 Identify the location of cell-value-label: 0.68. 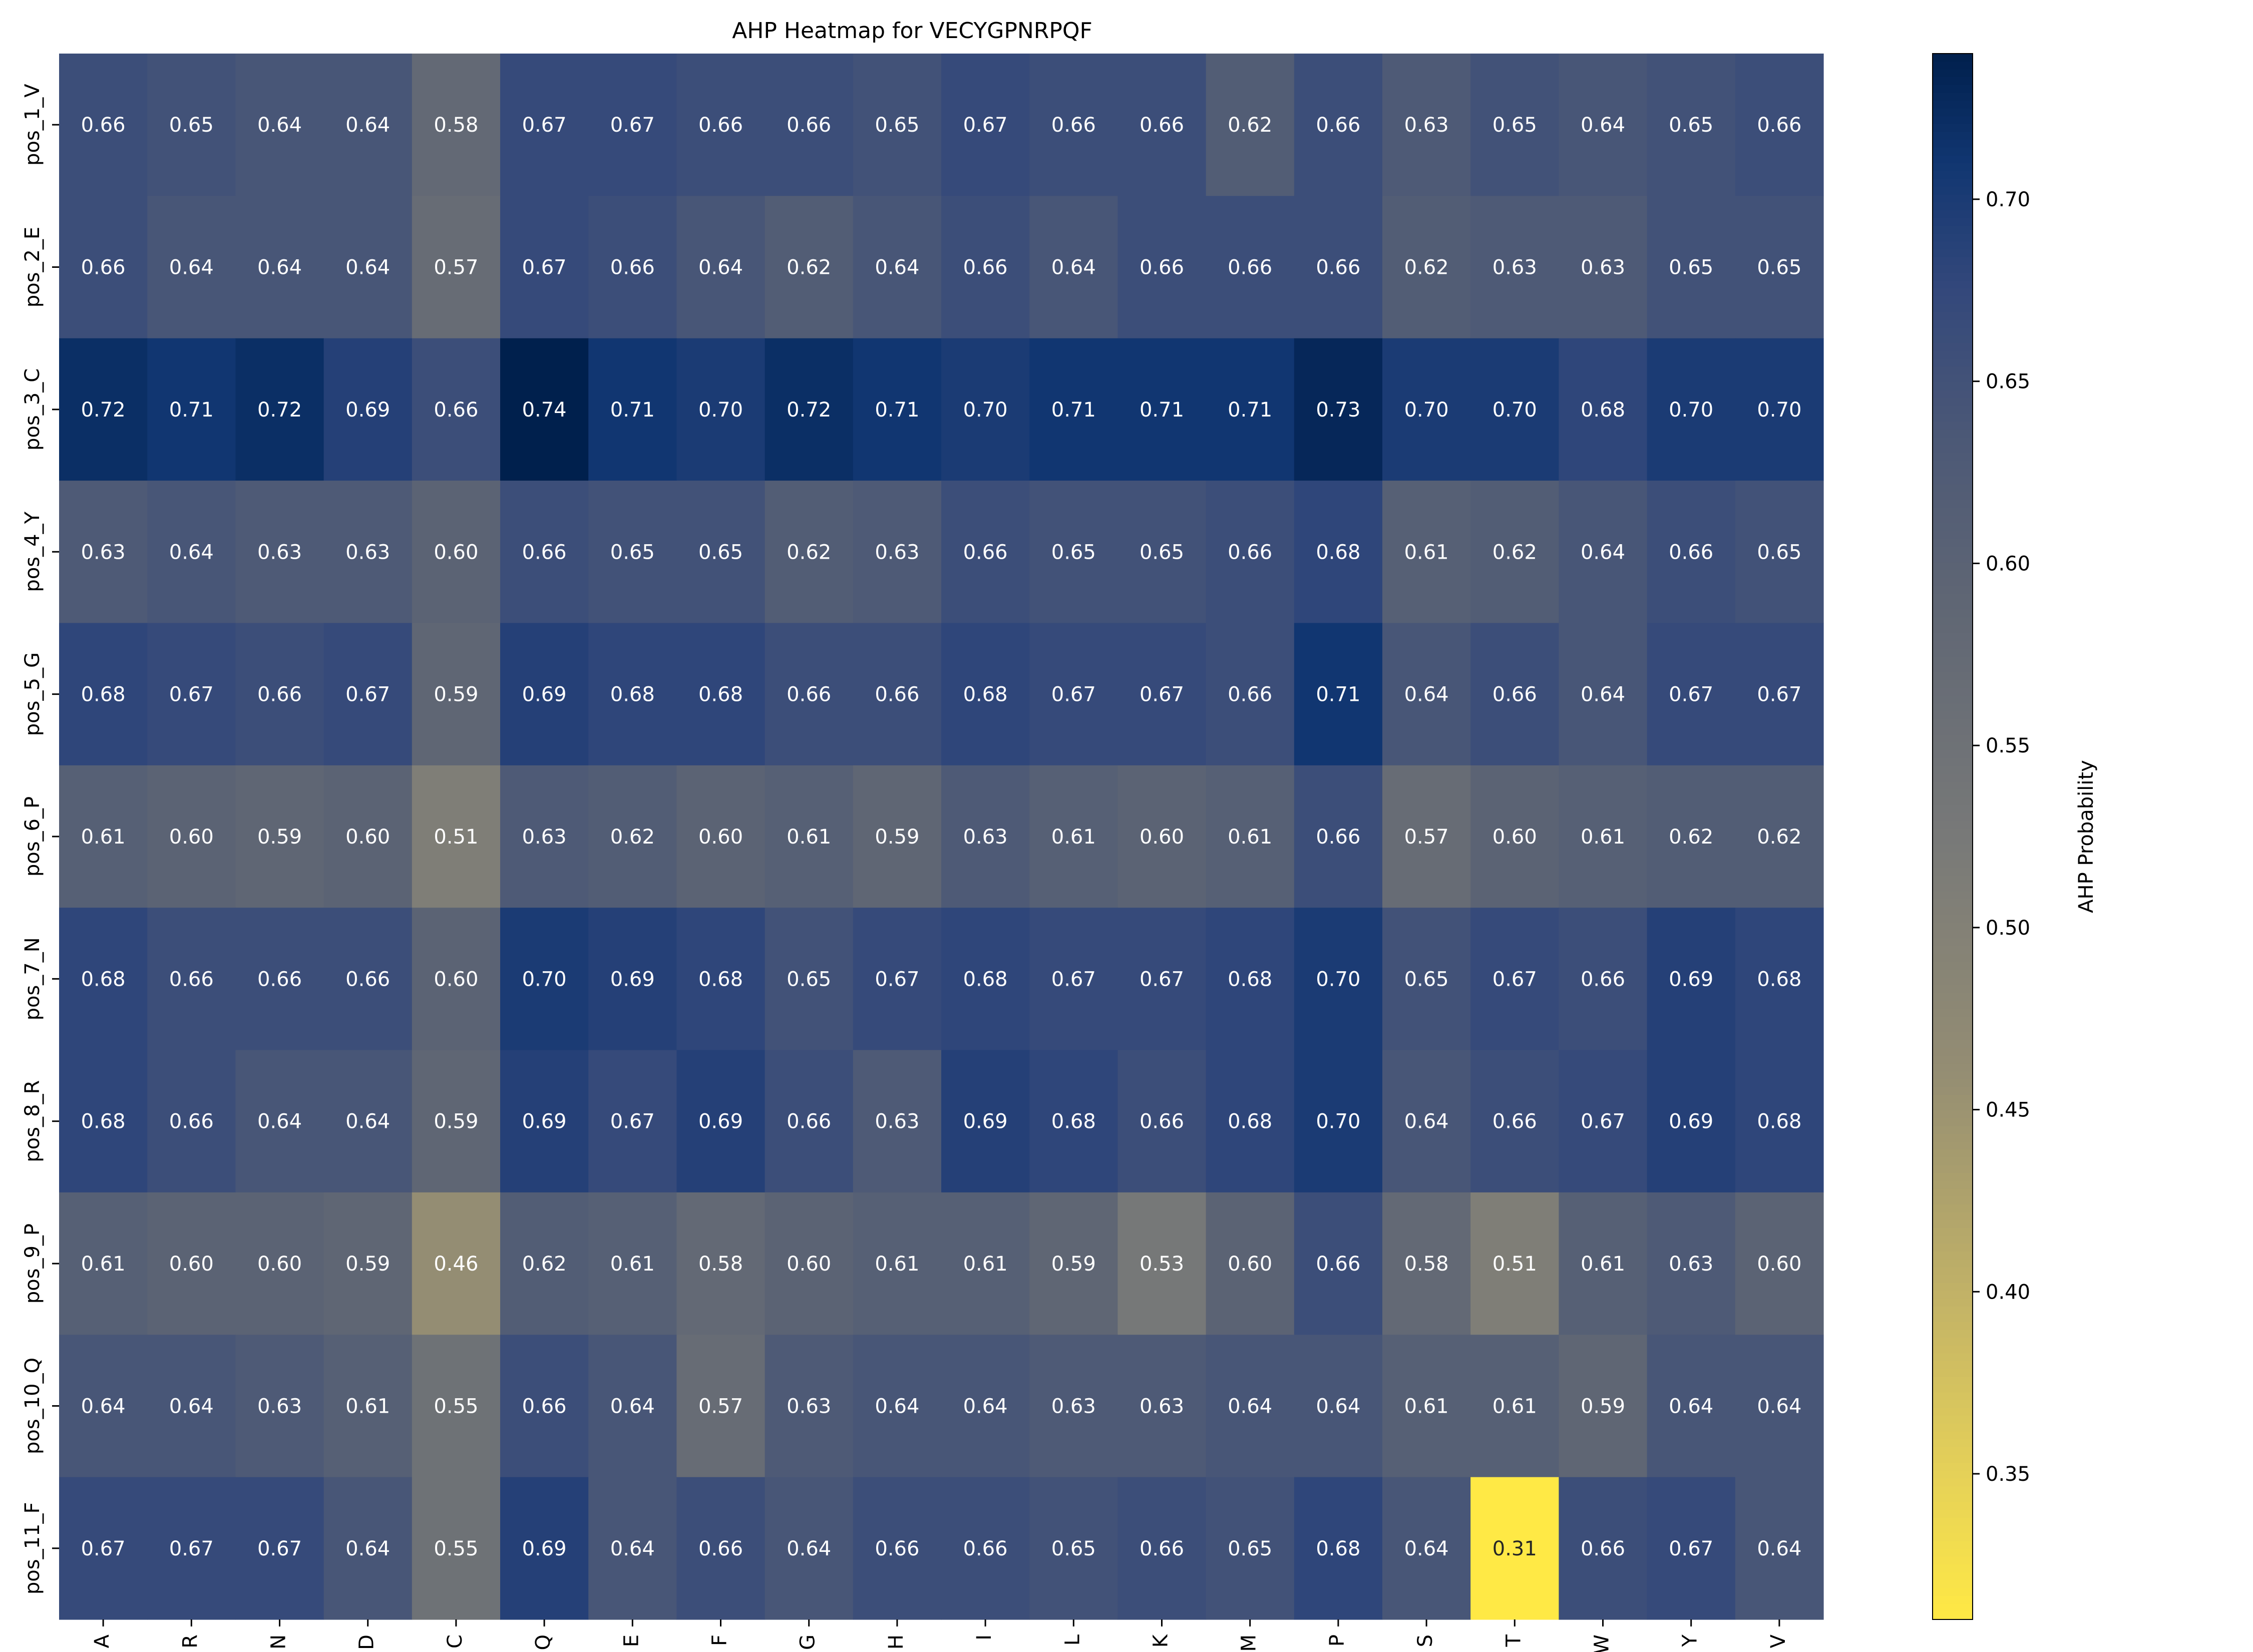
(103, 1121).